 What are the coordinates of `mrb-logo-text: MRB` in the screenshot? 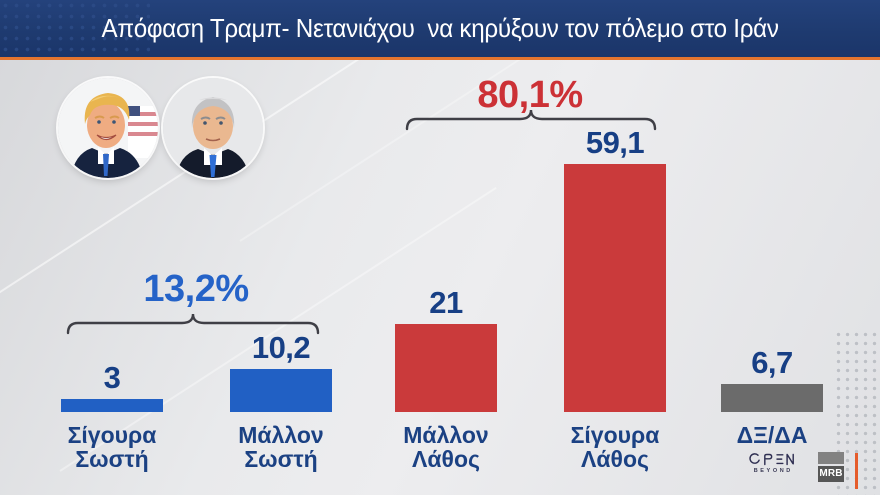 It's located at (831, 474).